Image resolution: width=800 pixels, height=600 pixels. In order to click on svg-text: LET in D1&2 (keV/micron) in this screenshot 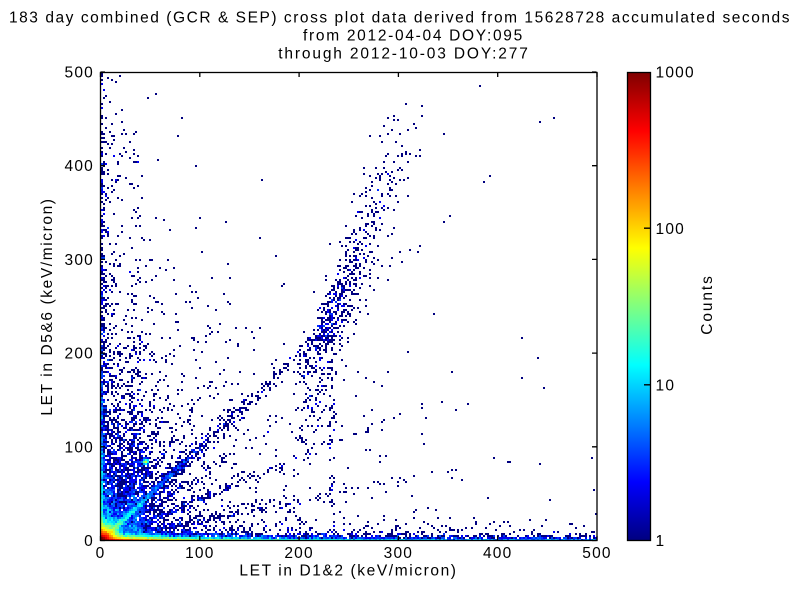, I will do `click(348, 571)`.